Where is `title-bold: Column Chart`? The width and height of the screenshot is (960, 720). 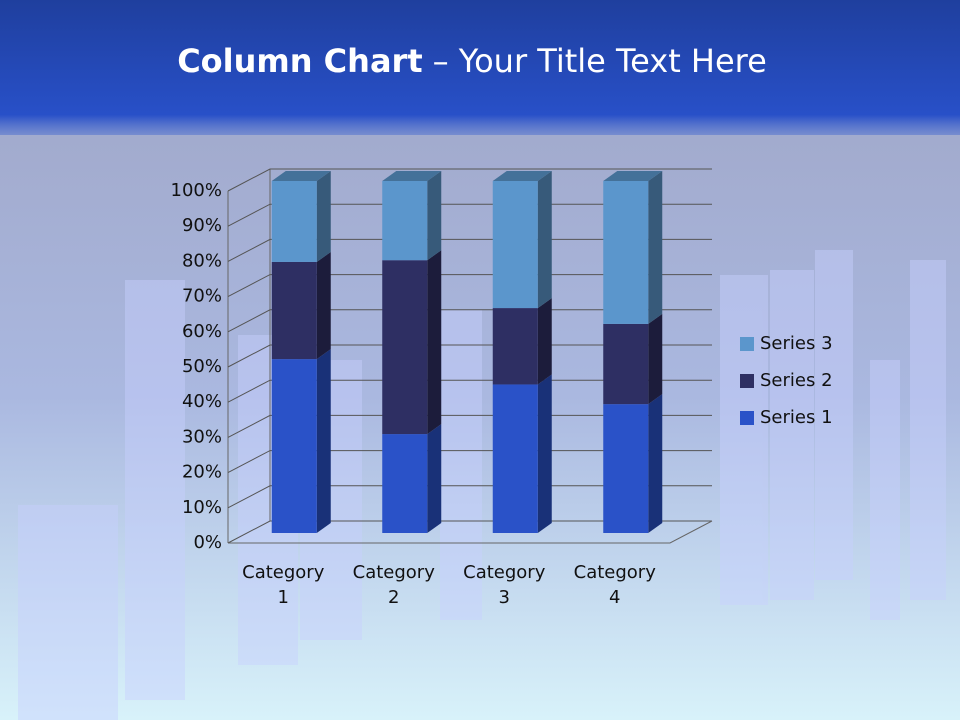 title-bold: Column Chart is located at coordinates (299, 61).